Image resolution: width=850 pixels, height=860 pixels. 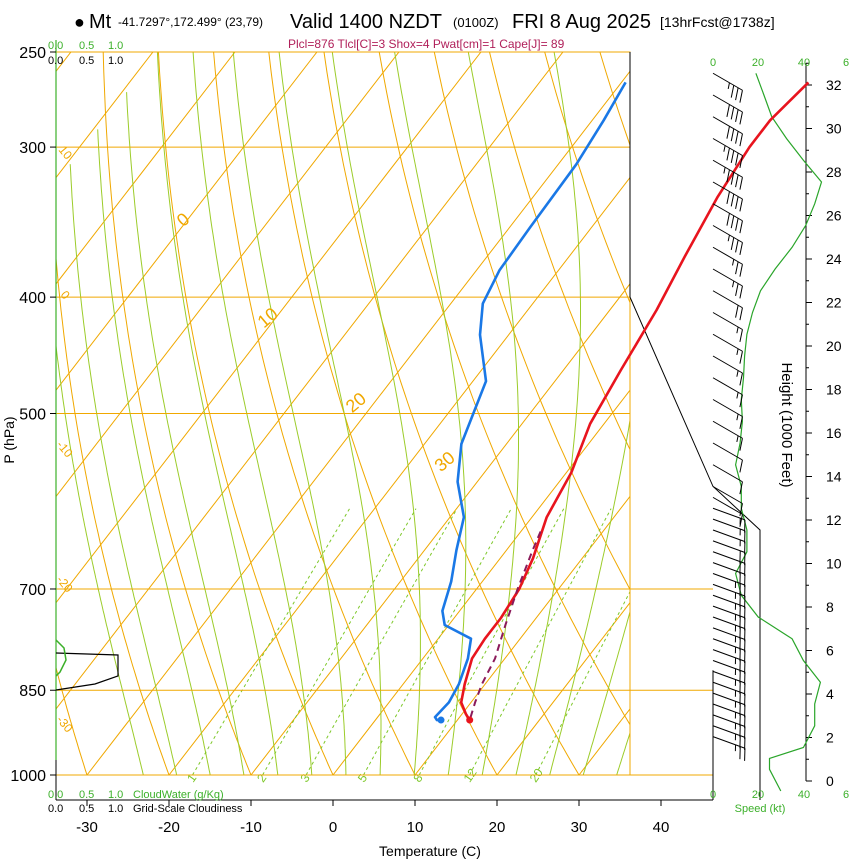 I want to click on bottom-scale-a-0: 0.0, so click(x=55, y=795).